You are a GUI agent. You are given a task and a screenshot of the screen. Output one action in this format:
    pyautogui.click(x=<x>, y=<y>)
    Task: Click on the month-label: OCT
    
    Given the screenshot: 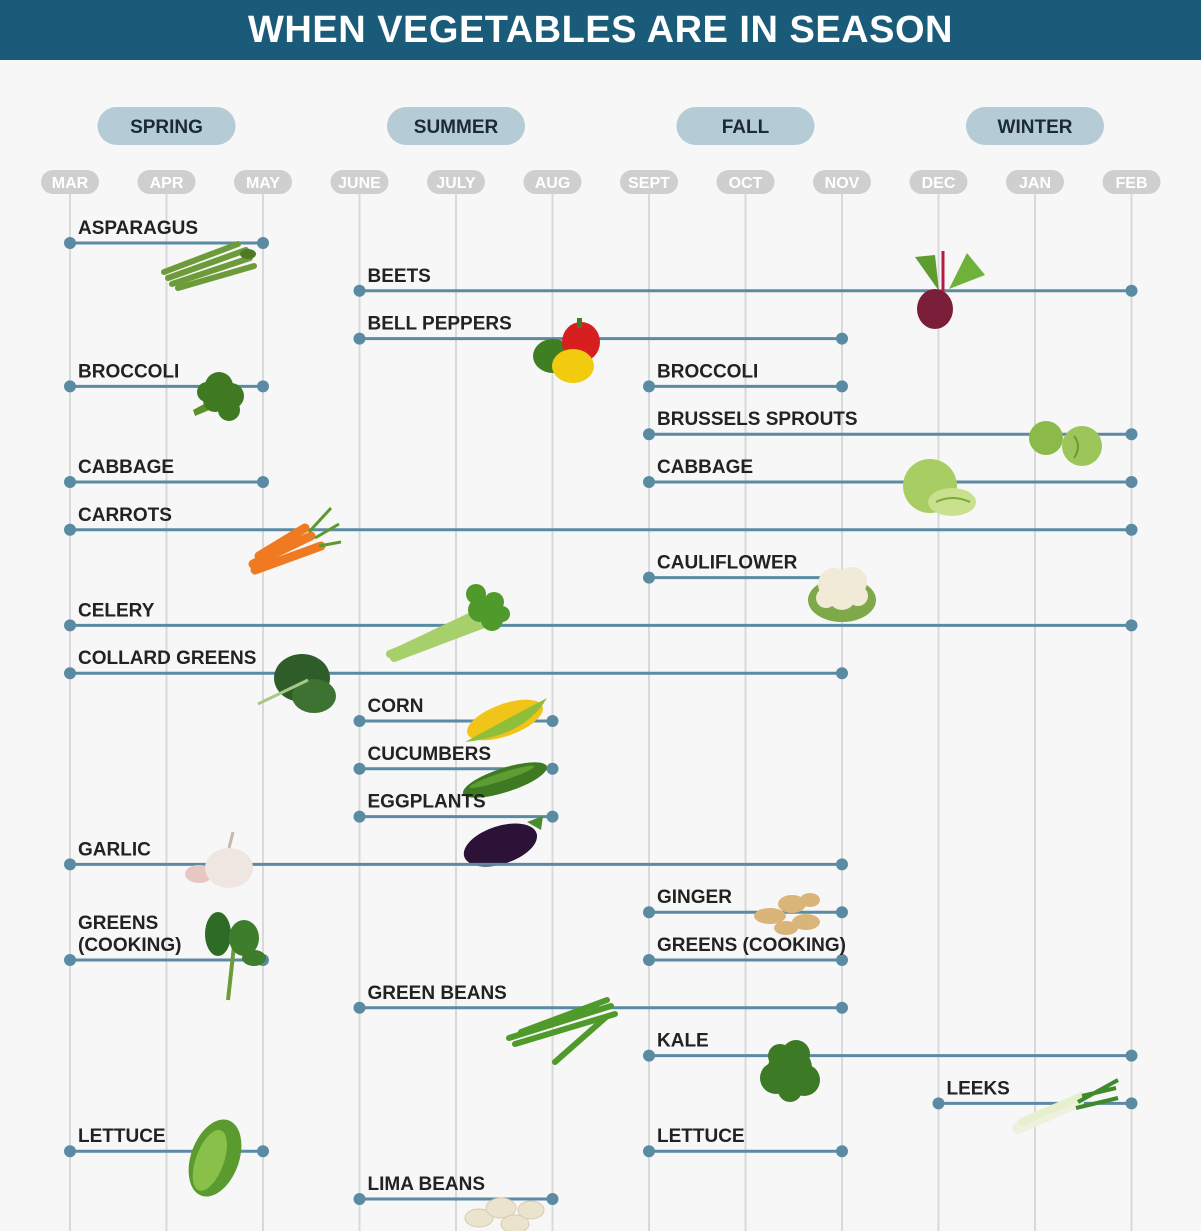 What is the action you would take?
    pyautogui.click(x=746, y=183)
    